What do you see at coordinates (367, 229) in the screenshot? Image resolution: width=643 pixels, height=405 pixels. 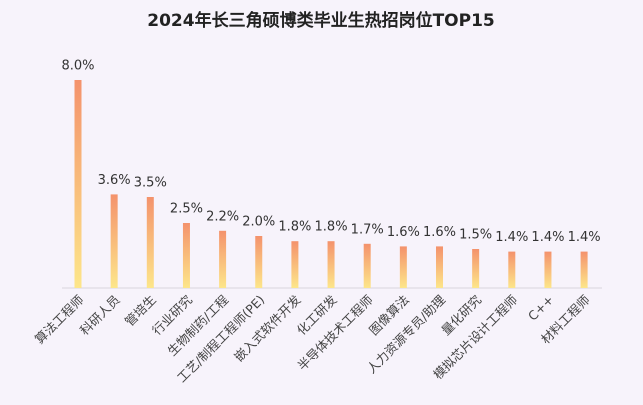 I see `value-label: 1.7%` at bounding box center [367, 229].